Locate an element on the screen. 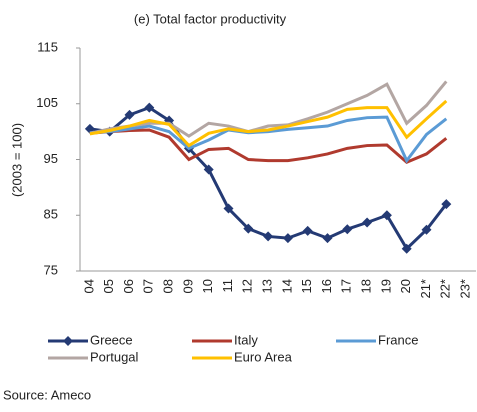  x-tick-label: 06 is located at coordinates (128, 286).